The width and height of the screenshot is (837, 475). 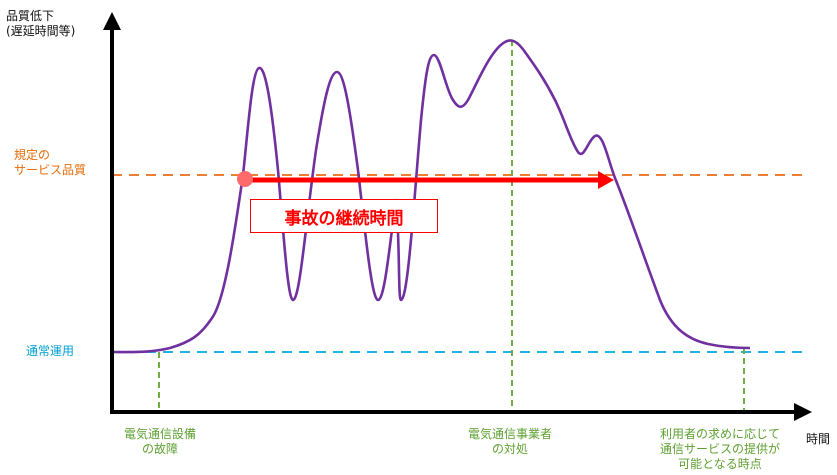 What do you see at coordinates (159, 441) in the screenshot?
I see `event-failure-label: 電気通信設備 の故障` at bounding box center [159, 441].